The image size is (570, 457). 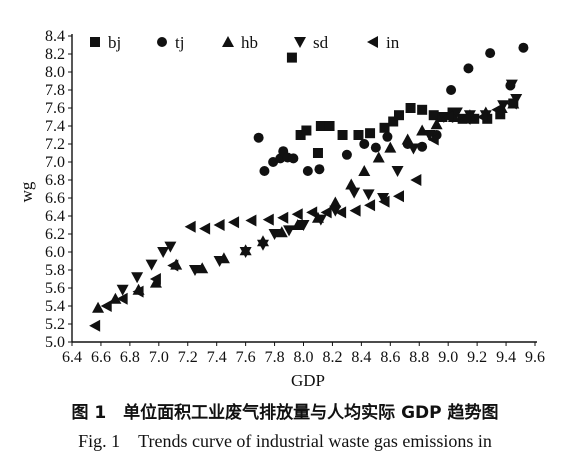 What do you see at coordinates (55, 180) in the screenshot?
I see `y-tick-label: 6.8` at bounding box center [55, 180].